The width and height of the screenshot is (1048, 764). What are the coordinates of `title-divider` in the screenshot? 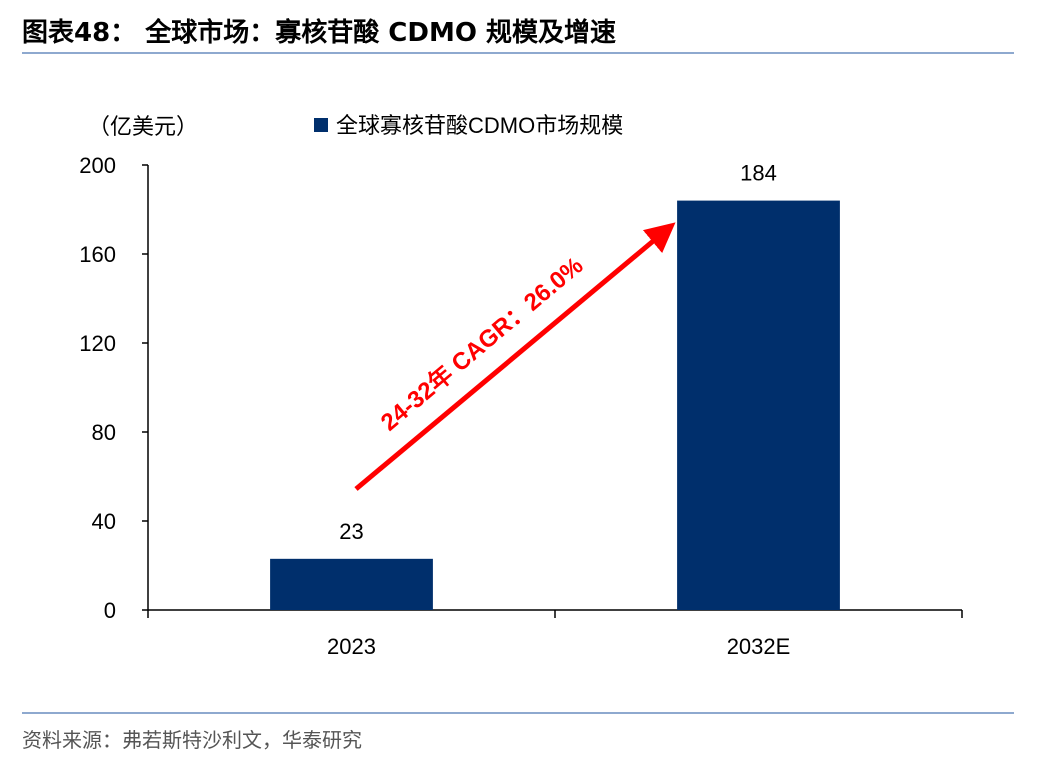 It's located at (518, 53).